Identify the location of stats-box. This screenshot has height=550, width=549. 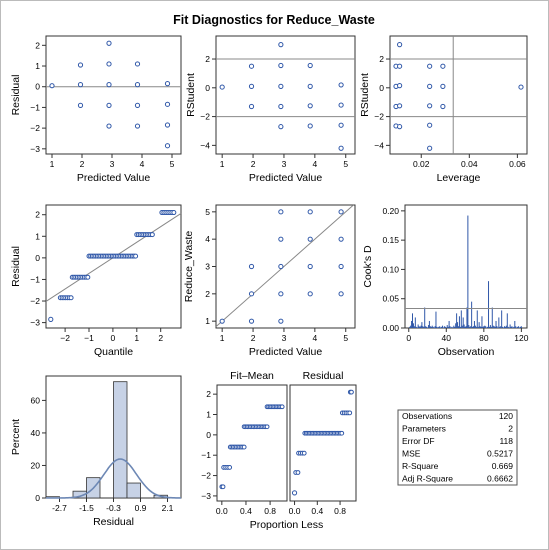
(457, 447).